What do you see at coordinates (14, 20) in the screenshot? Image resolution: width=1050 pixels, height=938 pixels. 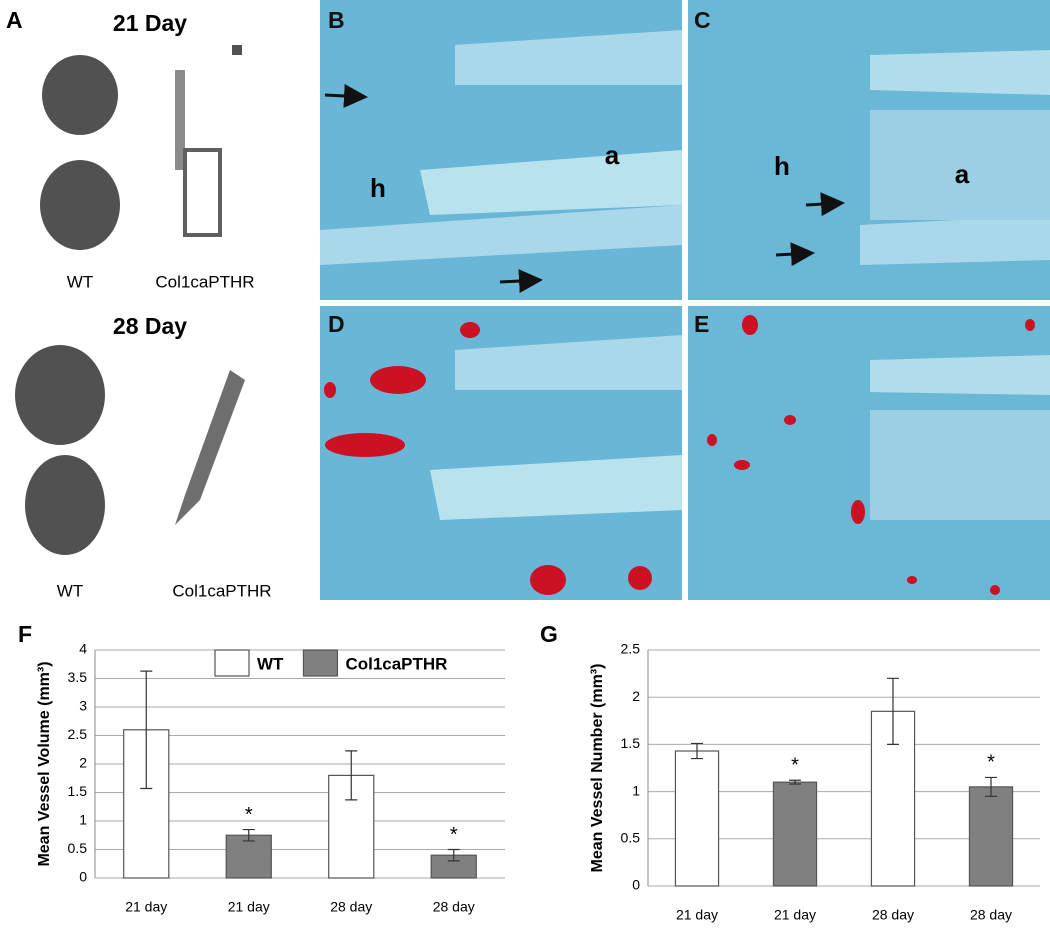 I see `panel-label: A` at bounding box center [14, 20].